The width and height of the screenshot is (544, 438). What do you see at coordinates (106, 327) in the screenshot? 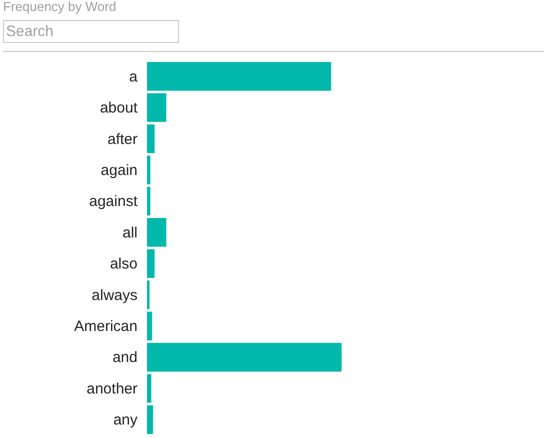
I see `y-tick-label: American` at bounding box center [106, 327].